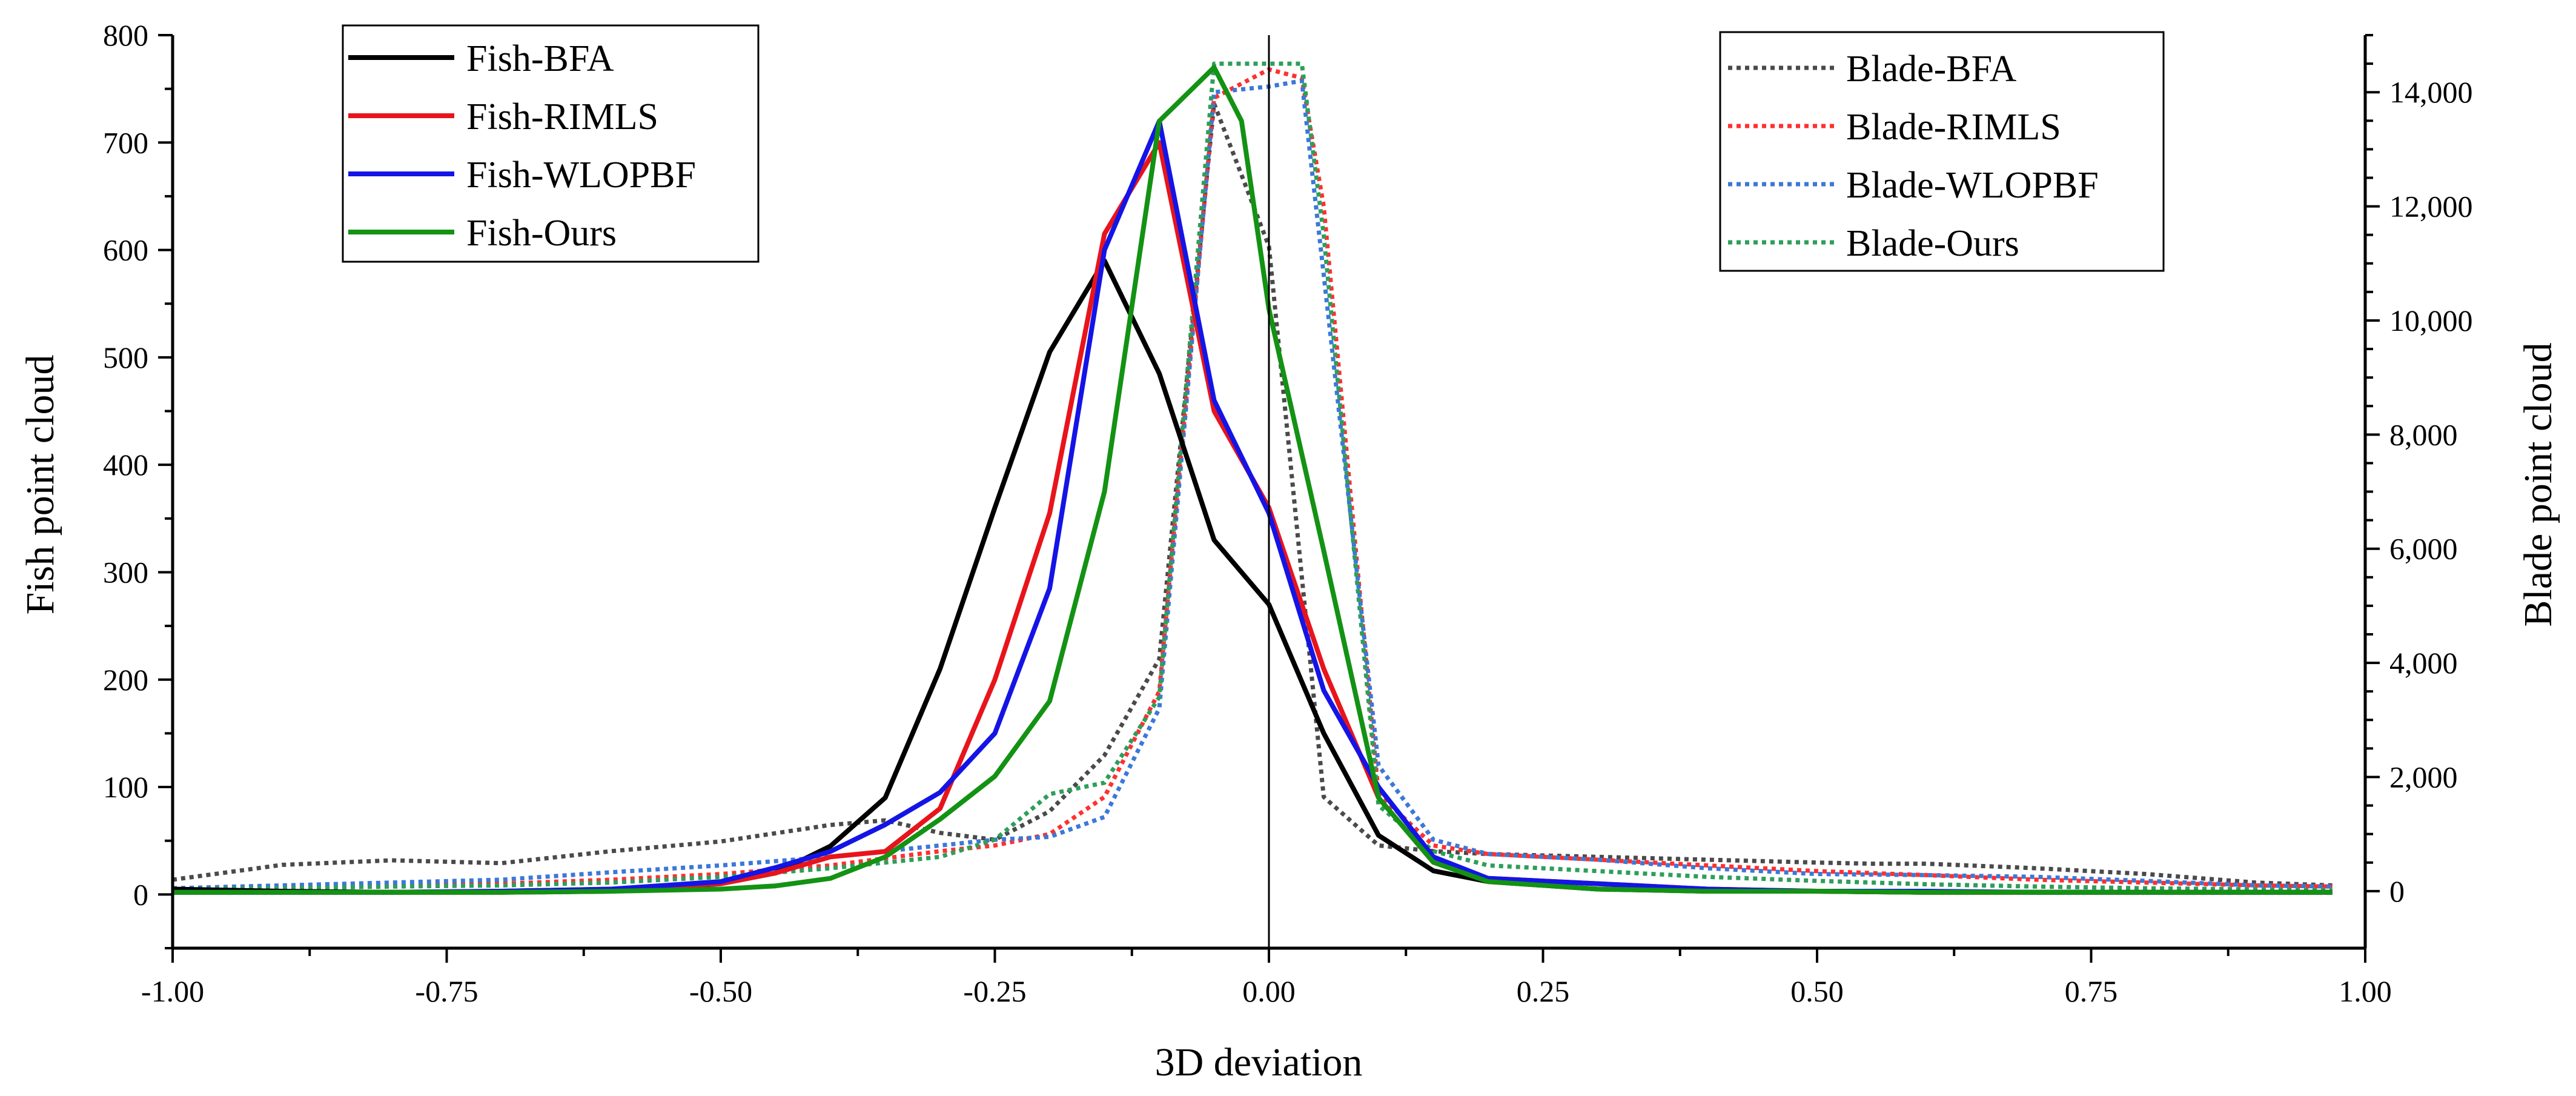 The width and height of the screenshot is (2576, 1096). What do you see at coordinates (2423, 549) in the screenshot?
I see `y-right-tick-label: 6,000` at bounding box center [2423, 549].